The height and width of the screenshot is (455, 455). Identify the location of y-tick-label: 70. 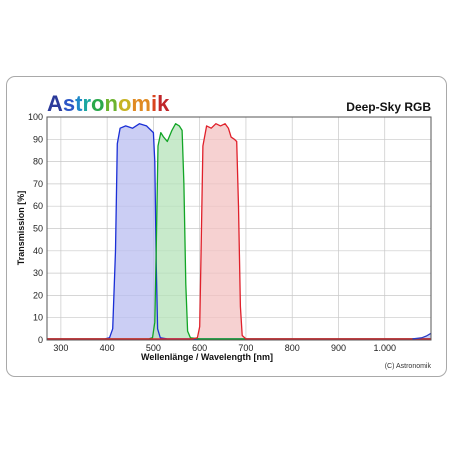
(38, 184).